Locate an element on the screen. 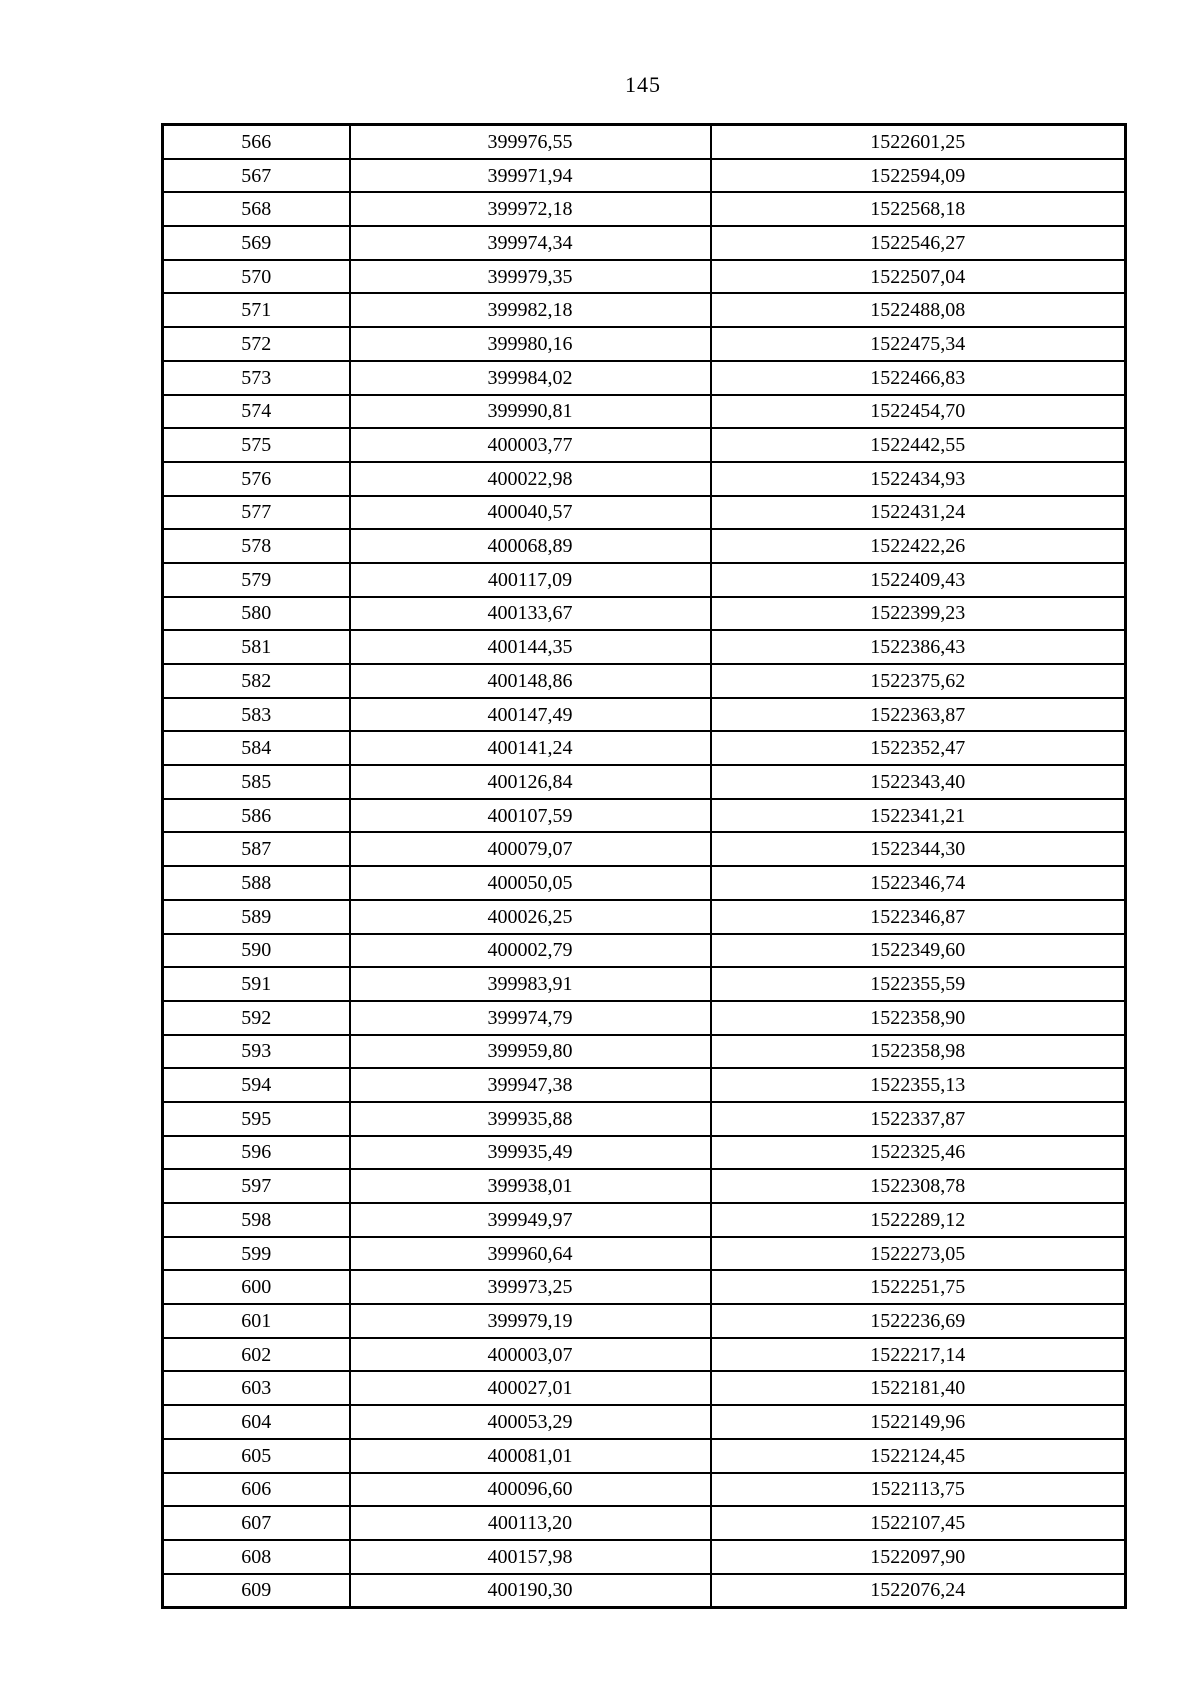 This screenshot has width=1200, height=1697. cell-point-no: 570 is located at coordinates (256, 276).